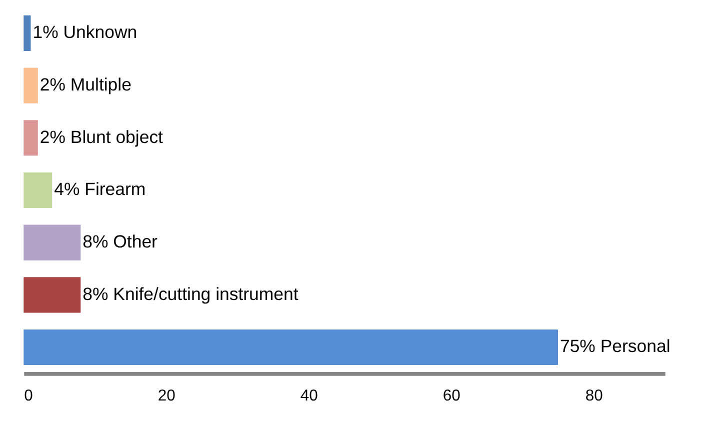 The image size is (722, 421). Describe the element at coordinates (100, 189) in the screenshot. I see `data-label: 4% Firearm` at that location.